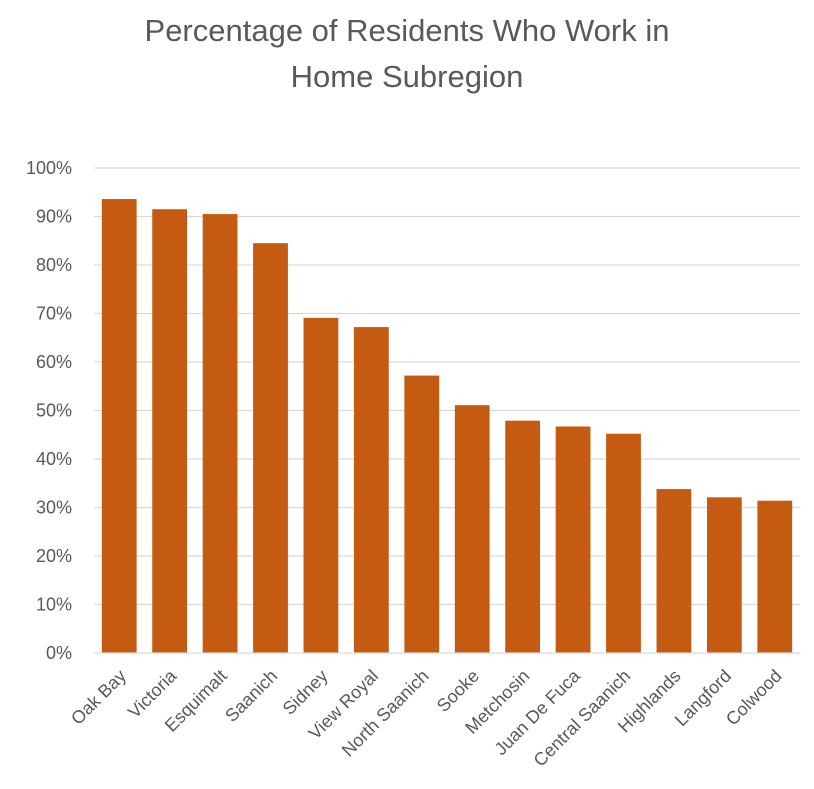  I want to click on x-category-label: North Saanich, so click(385, 713).